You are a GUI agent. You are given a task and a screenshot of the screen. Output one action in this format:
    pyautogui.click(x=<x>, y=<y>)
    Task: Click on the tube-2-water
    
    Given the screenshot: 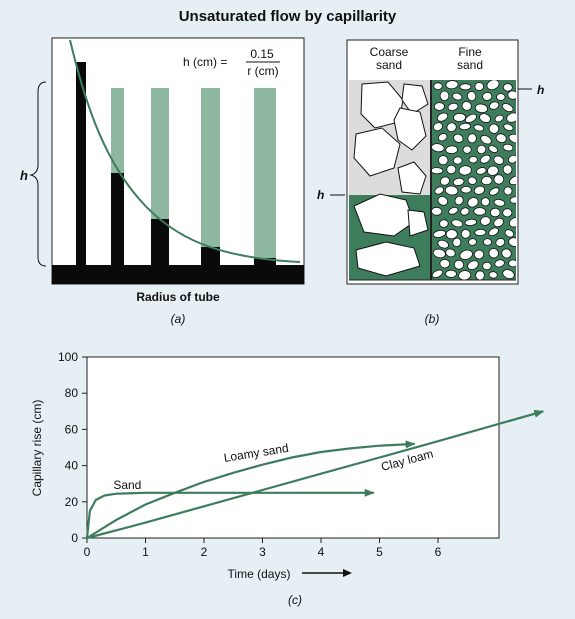 What is the action you would take?
    pyautogui.click(x=117, y=220)
    